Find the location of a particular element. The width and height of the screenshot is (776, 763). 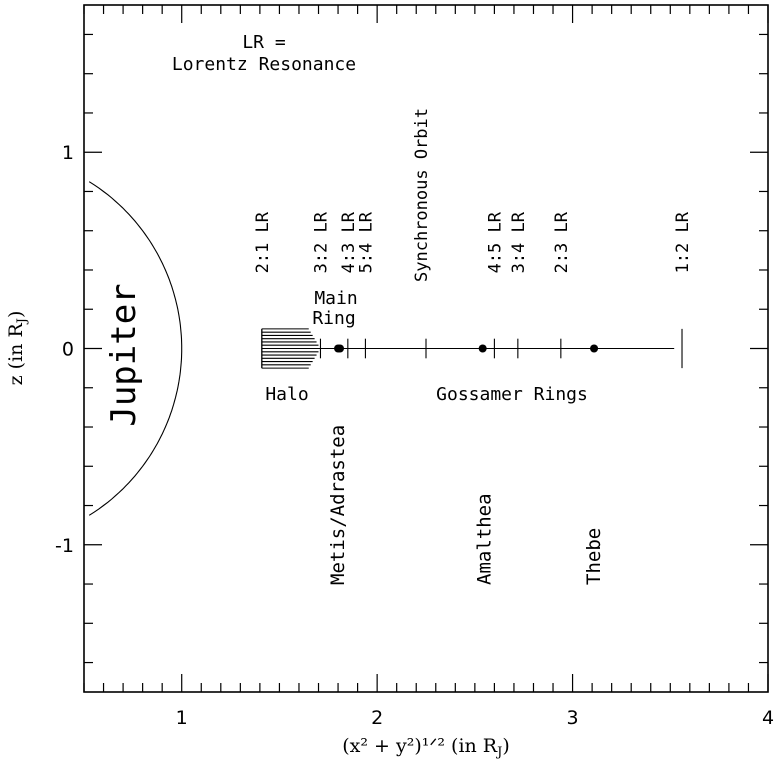

resonance-label: 3:4 LR is located at coordinates (519, 242).